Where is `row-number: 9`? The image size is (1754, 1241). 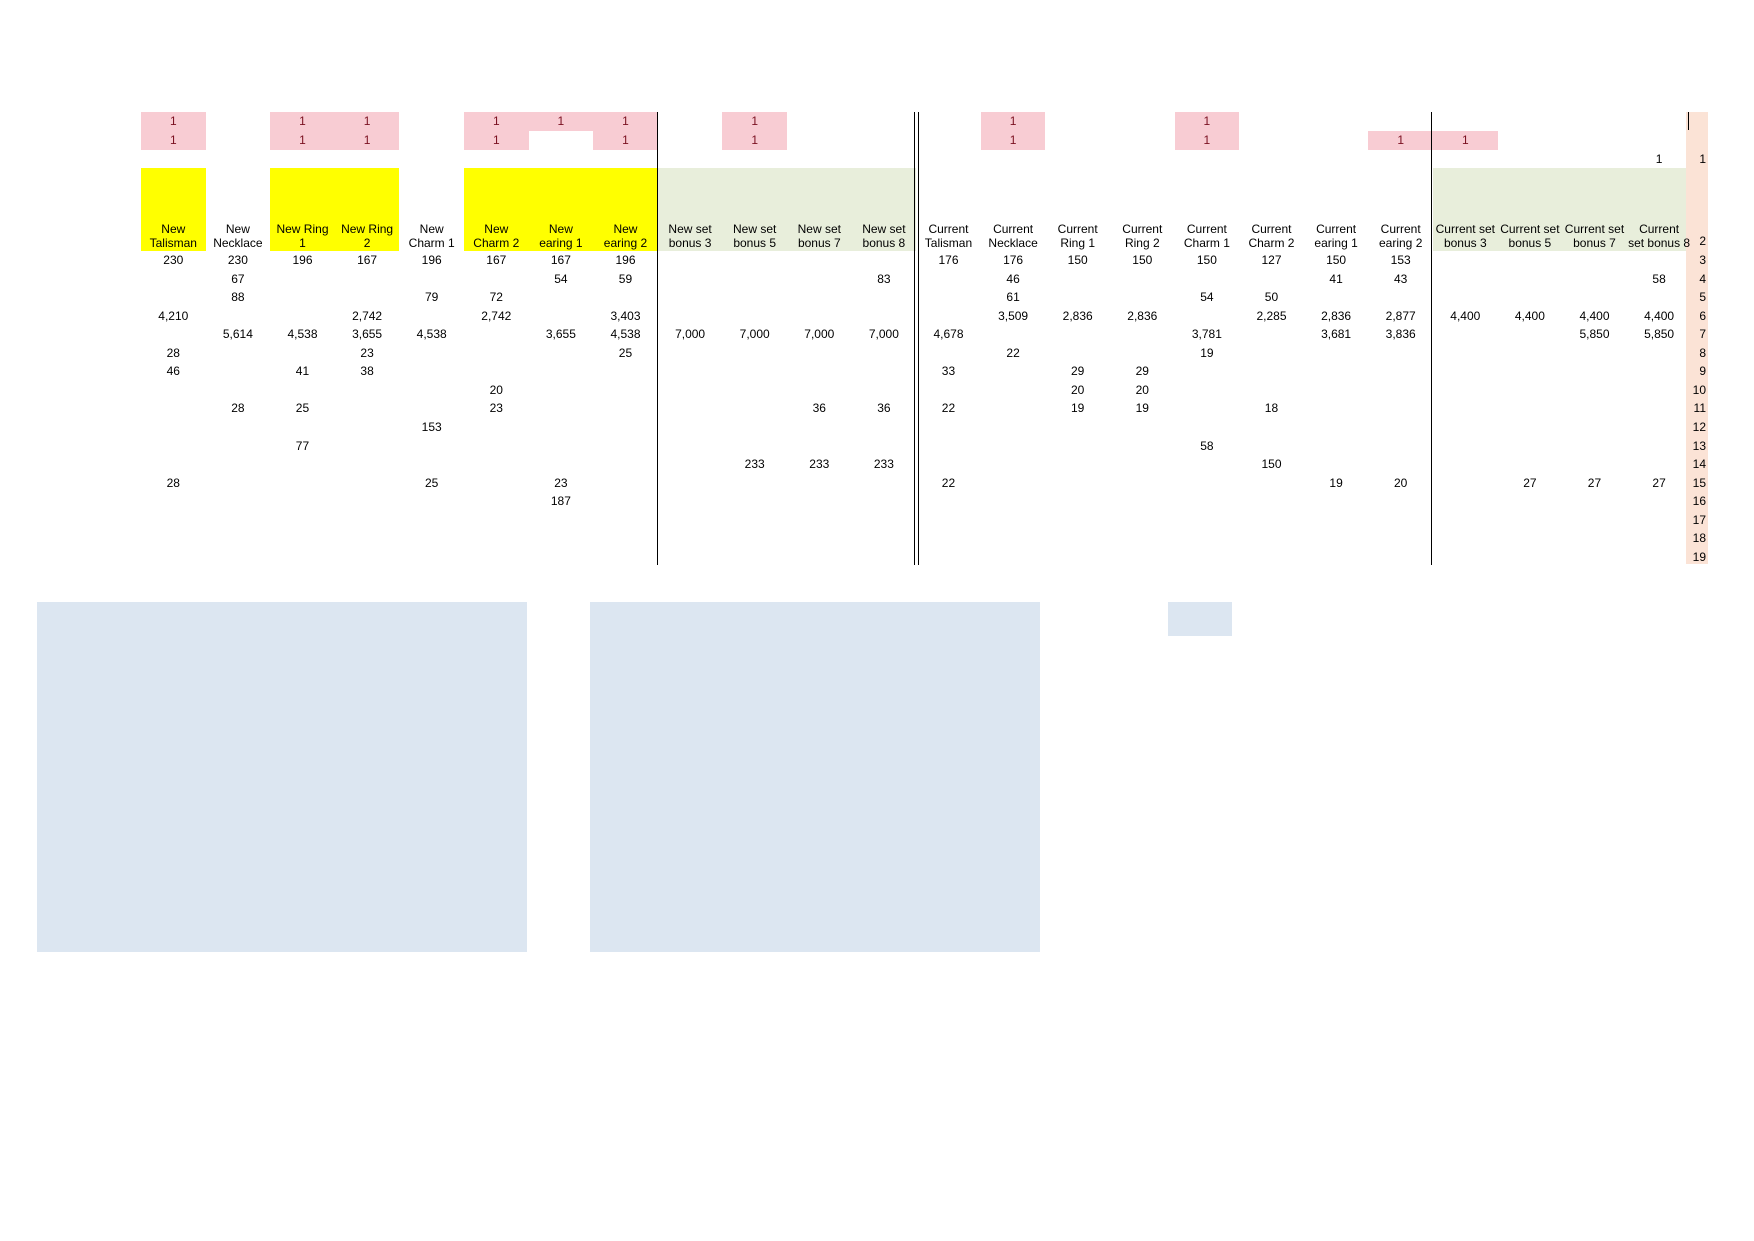 row-number: 9 is located at coordinates (1702, 371).